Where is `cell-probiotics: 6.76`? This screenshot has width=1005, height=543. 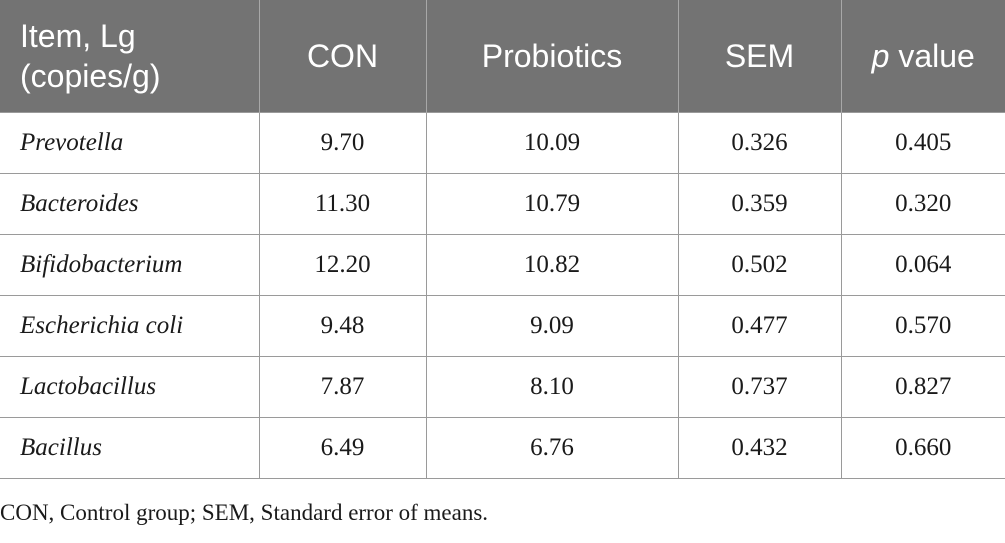
cell-probiotics: 6.76 is located at coordinates (552, 447).